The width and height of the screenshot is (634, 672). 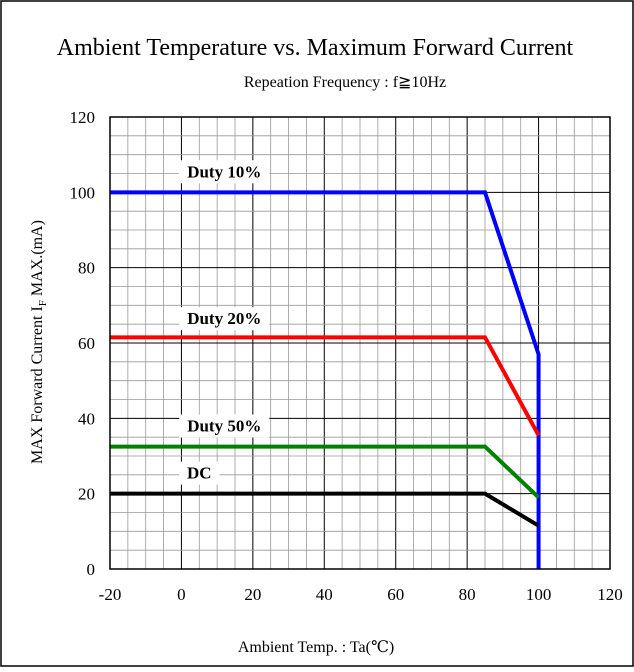 I want to click on series-label-1: Duty 20%, so click(x=224, y=318).